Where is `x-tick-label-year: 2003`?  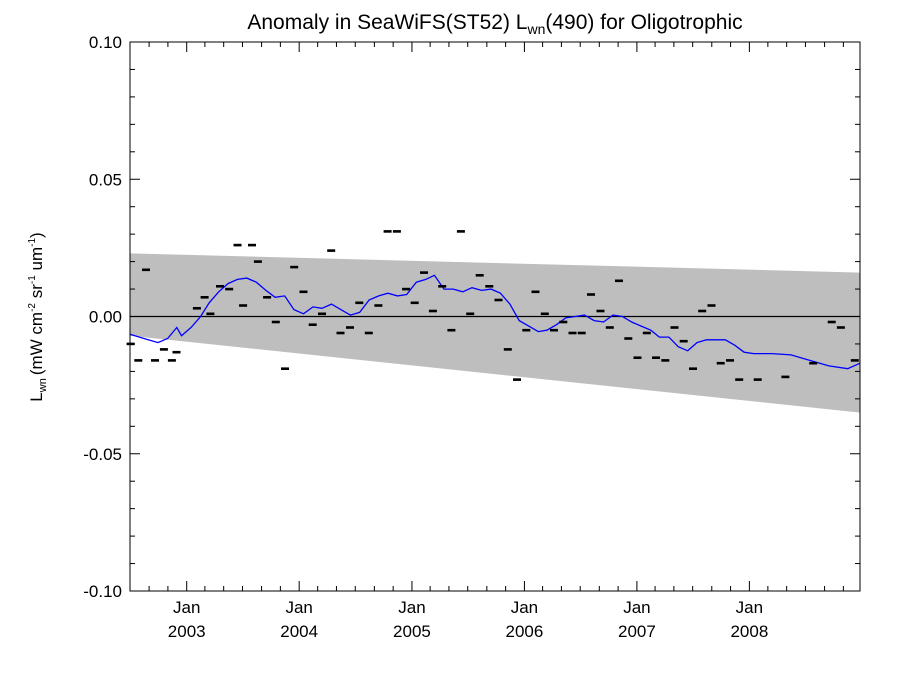
x-tick-label-year: 2003 is located at coordinates (187, 631).